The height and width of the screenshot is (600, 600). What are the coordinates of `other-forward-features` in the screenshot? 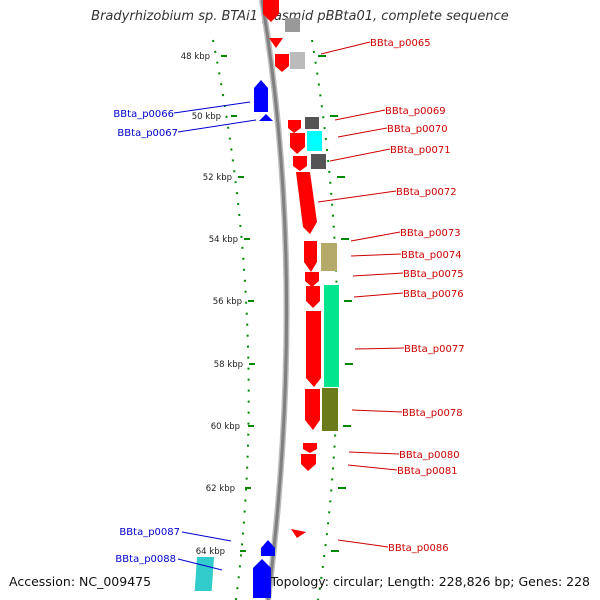 It's located at (312, 224).